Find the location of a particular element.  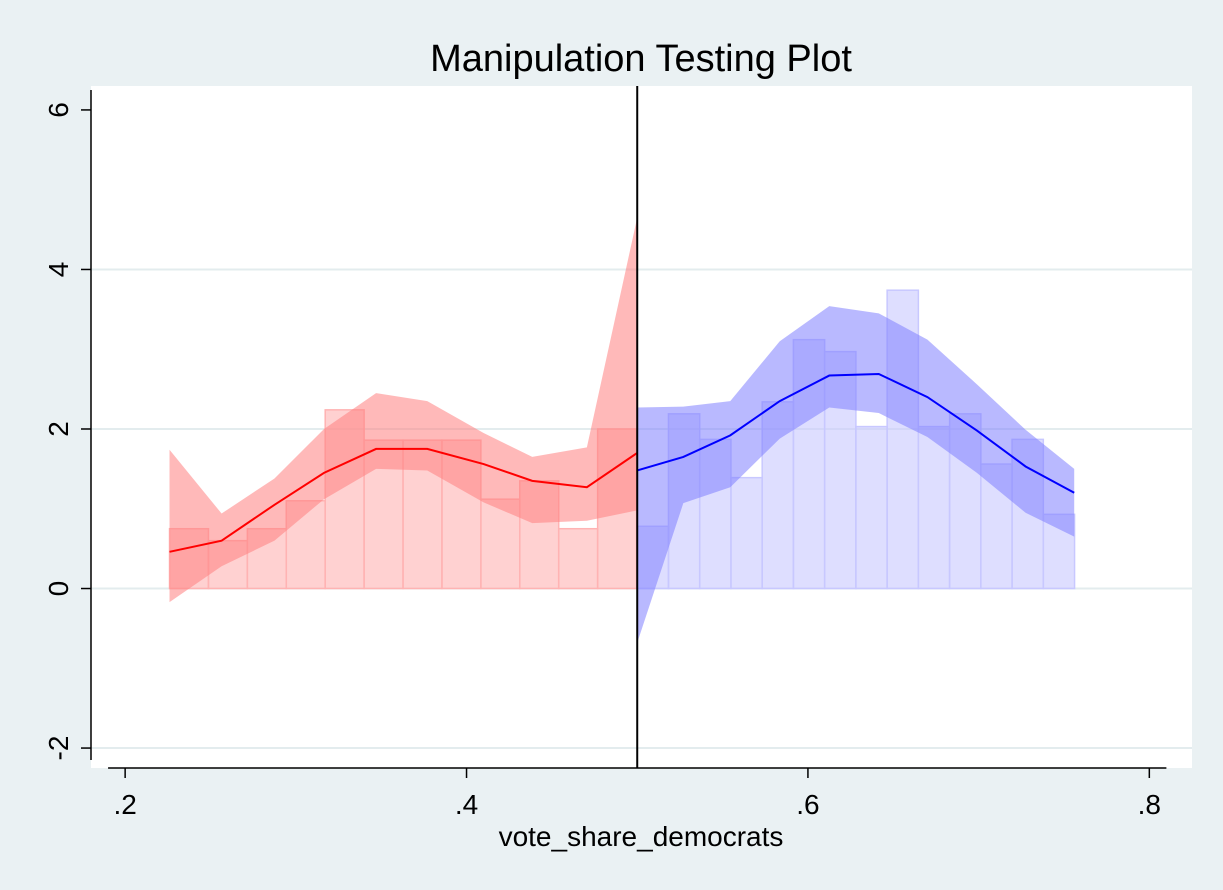

x-tick-label: .8 is located at coordinates (1149, 804).